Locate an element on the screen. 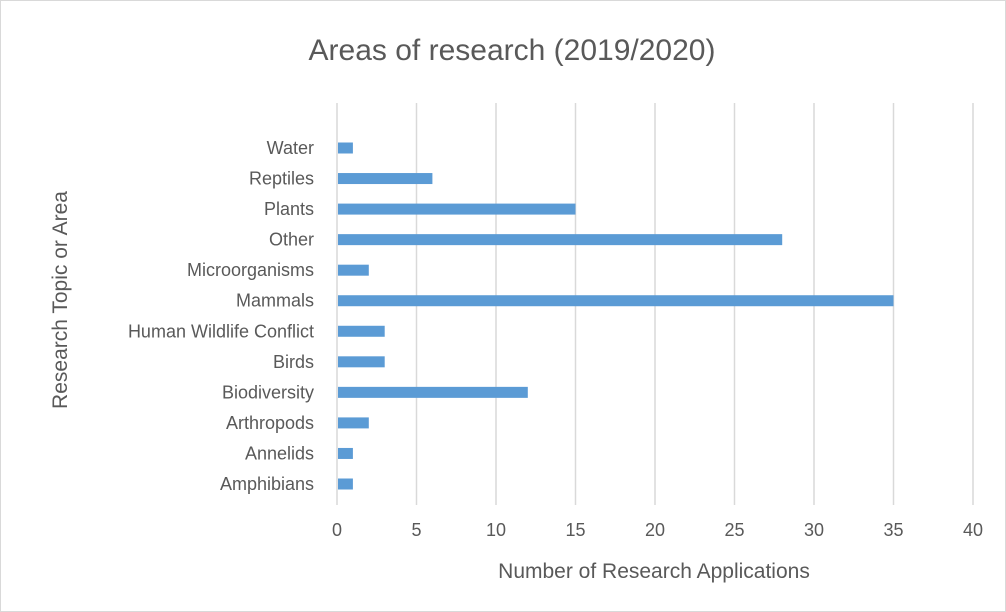 The height and width of the screenshot is (612, 1006). x-tick-label-30: 30 is located at coordinates (814, 530).